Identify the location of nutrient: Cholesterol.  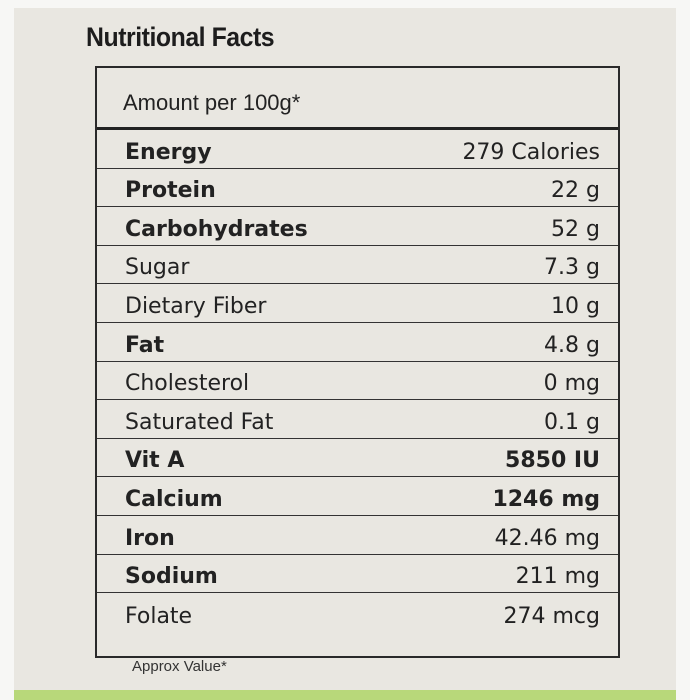
(187, 384).